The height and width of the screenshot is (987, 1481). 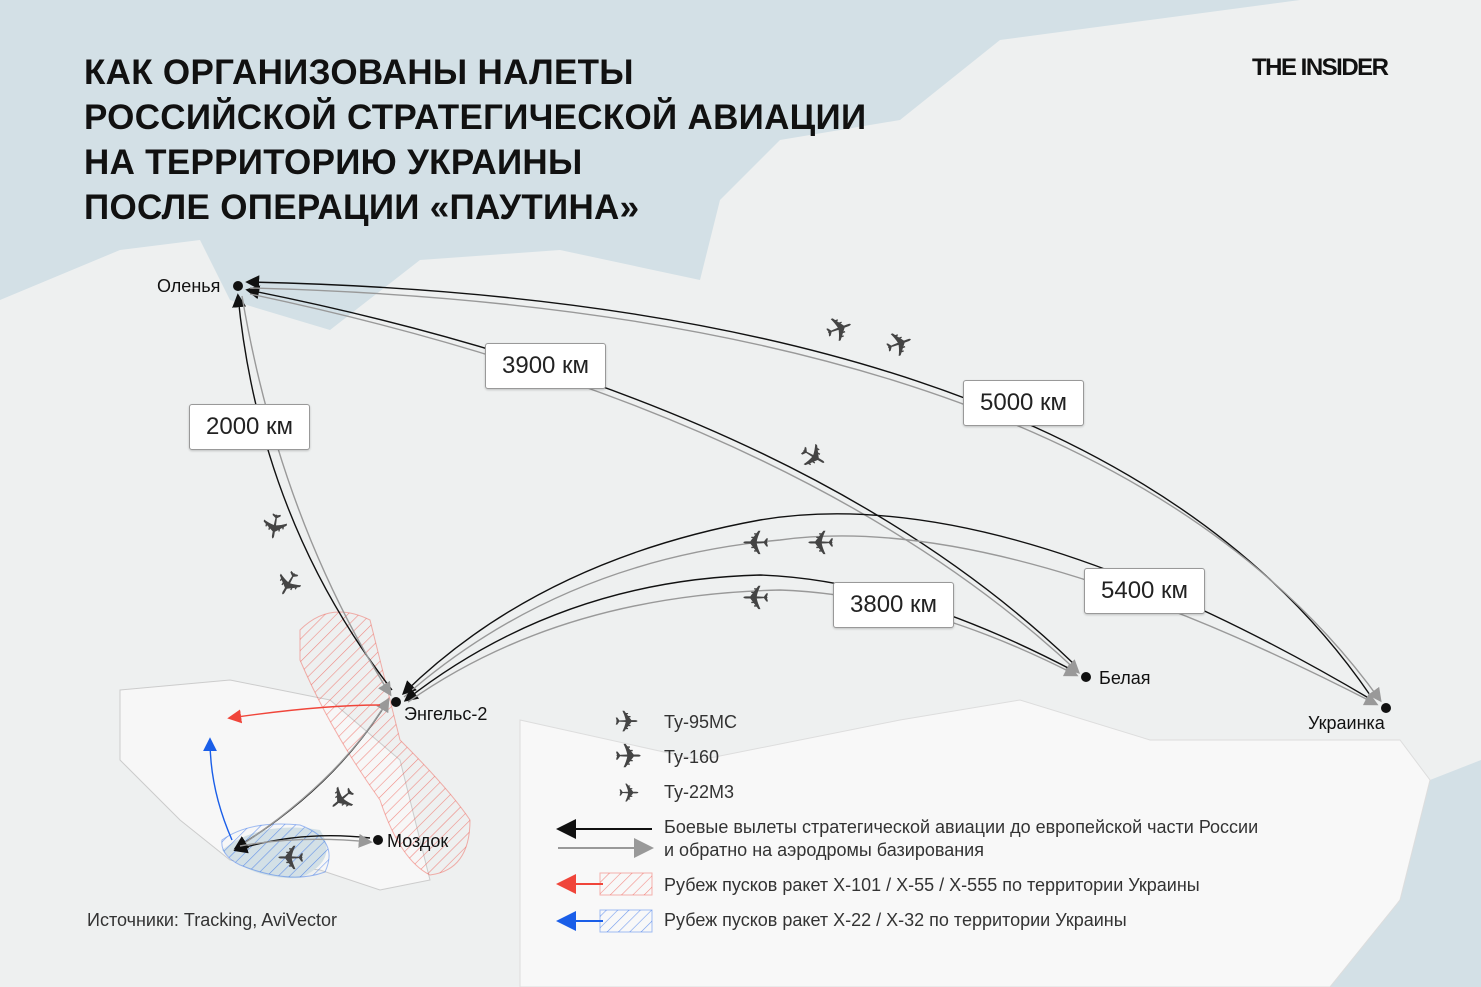 What do you see at coordinates (546, 366) in the screenshot?
I see `distance-label: 3900 км` at bounding box center [546, 366].